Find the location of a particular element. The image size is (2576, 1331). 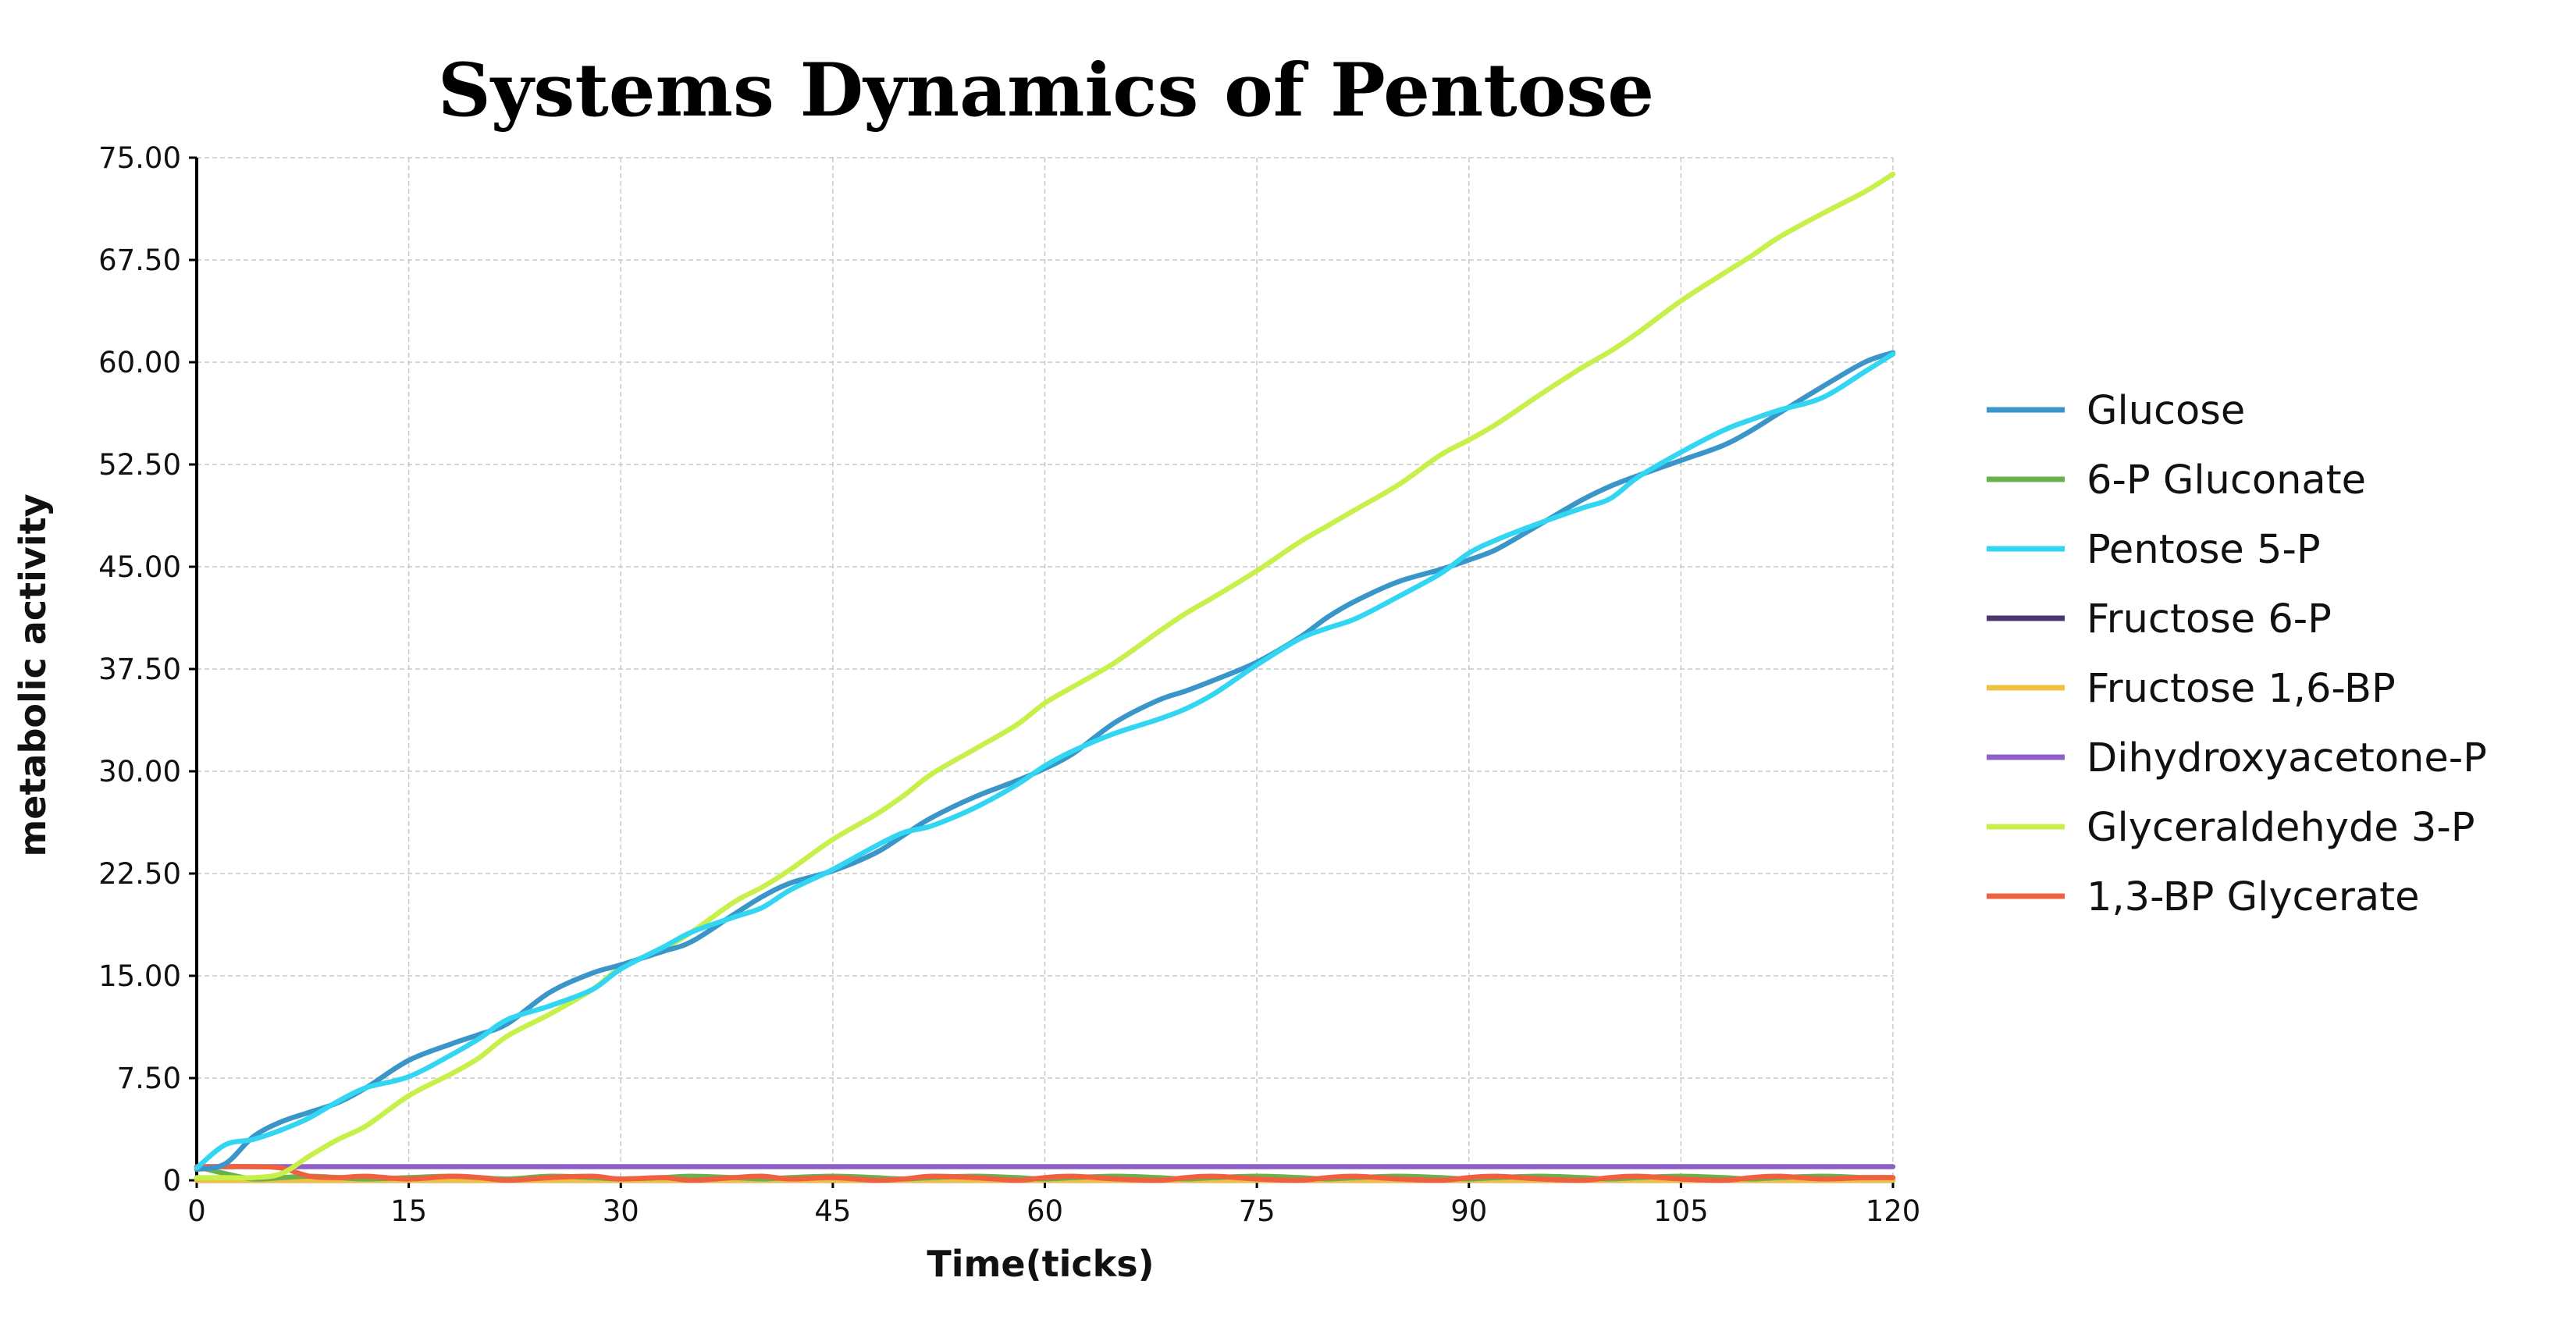

y-tick-label: 45.00 is located at coordinates (139, 567).